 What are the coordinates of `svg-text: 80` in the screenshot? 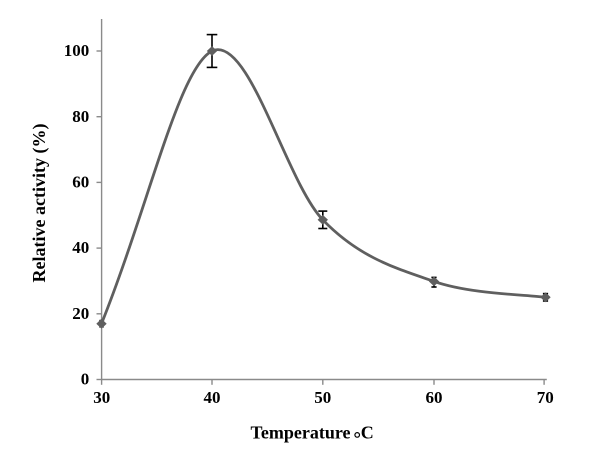 It's located at (80, 116).